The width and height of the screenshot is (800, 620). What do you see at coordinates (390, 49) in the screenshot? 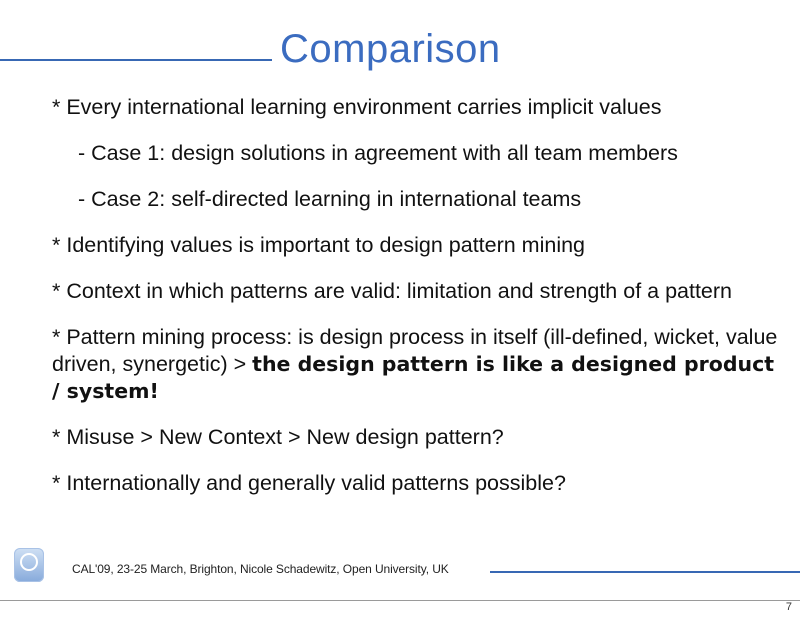
I see `slide-title: Comparison` at bounding box center [390, 49].